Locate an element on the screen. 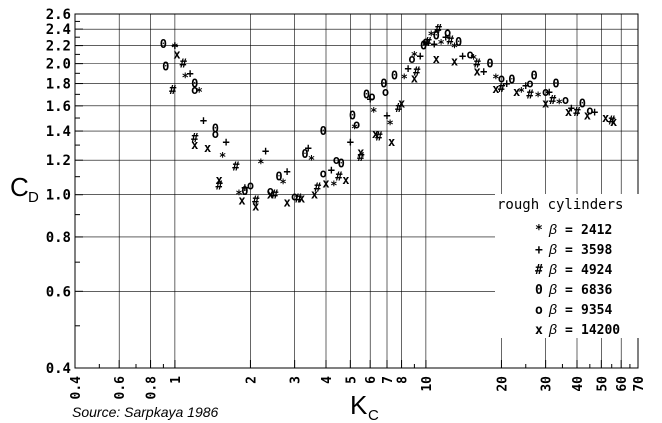  y-tick-label: 1.6 is located at coordinates (58, 107).